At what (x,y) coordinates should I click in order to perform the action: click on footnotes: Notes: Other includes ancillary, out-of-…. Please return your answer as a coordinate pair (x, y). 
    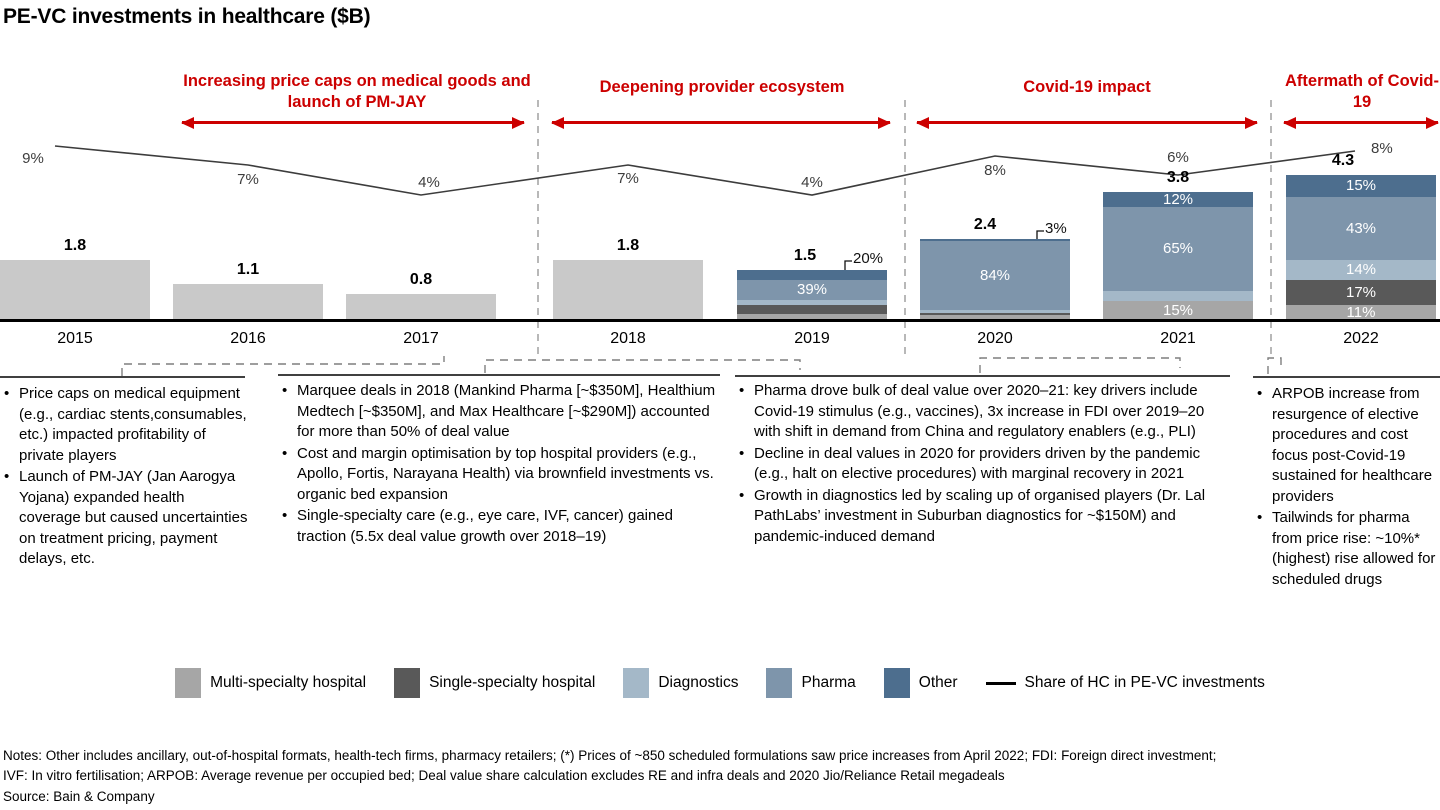
    Looking at the image, I should click on (609, 776).